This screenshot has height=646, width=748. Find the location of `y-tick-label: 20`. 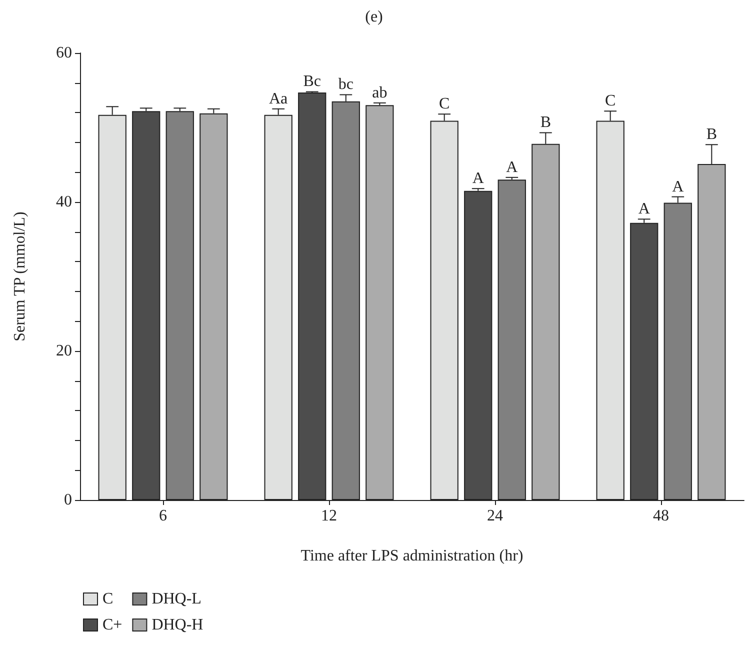

y-tick-label: 20 is located at coordinates (64, 351).